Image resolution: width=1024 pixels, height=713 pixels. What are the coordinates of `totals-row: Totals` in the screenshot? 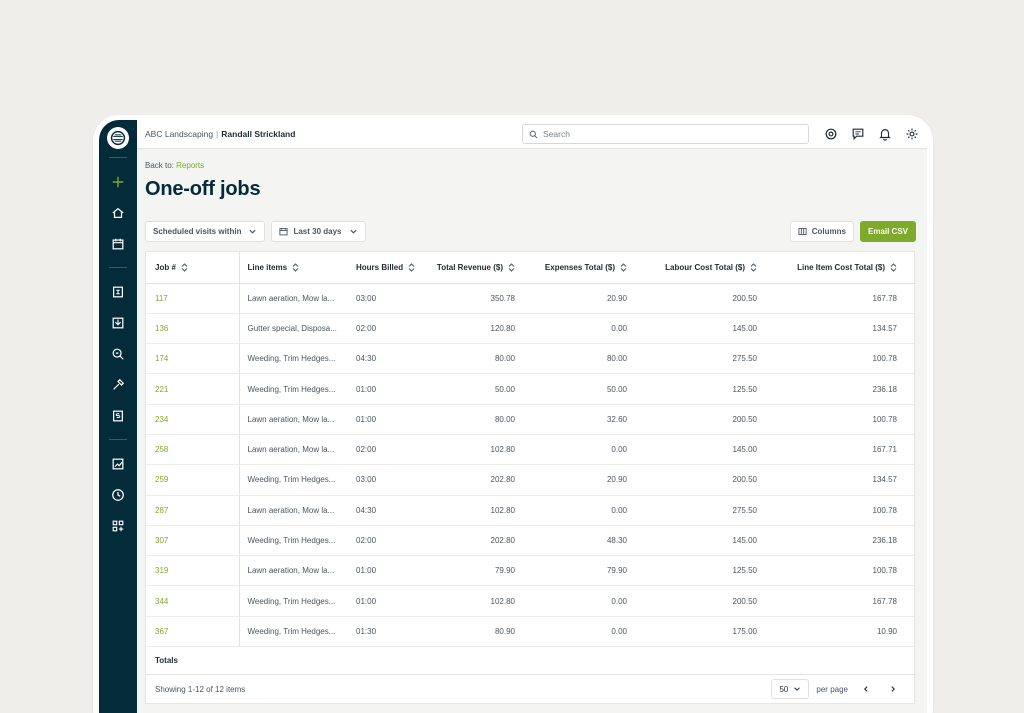 It's located at (531, 661).